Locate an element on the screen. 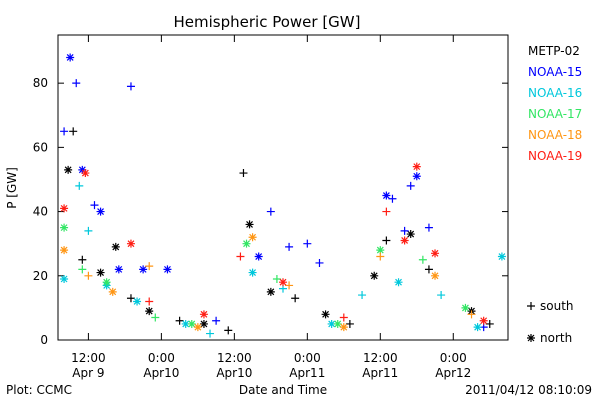 The width and height of the screenshot is (600, 400). legend-entry: NOAA-15 is located at coordinates (555, 72).